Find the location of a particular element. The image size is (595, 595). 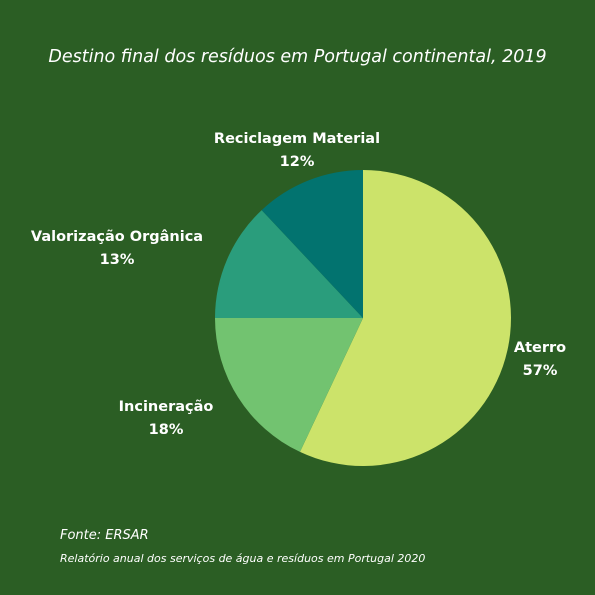

slice-label: Incineração is located at coordinates (166, 407).